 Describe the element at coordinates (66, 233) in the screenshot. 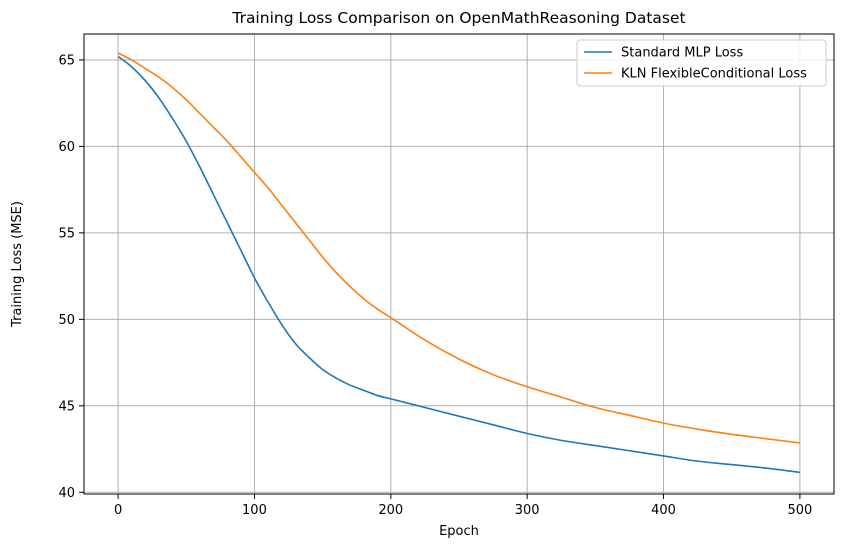

I see `y-tick-label: 55` at that location.